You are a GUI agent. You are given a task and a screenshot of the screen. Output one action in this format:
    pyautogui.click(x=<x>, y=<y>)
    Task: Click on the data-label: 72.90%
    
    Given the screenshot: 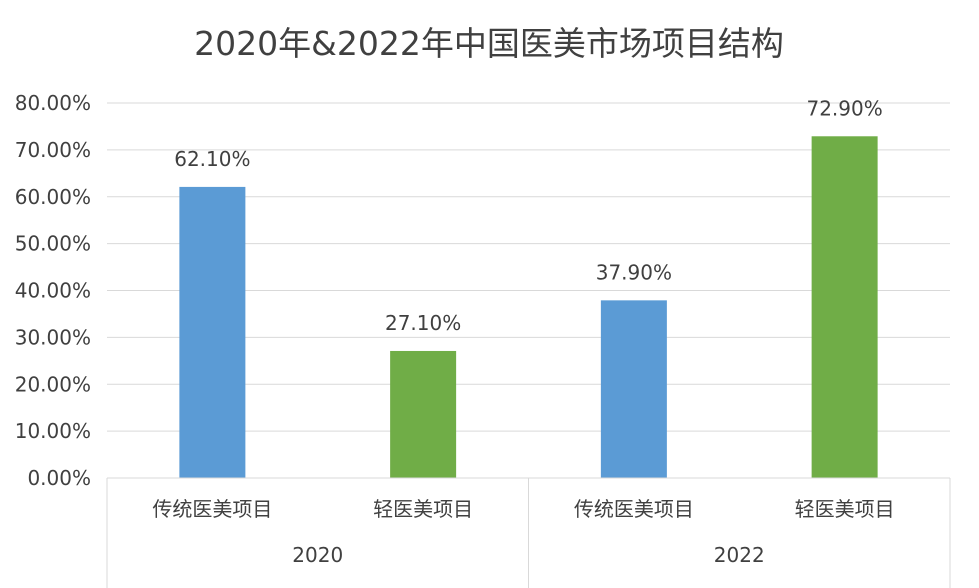 What is the action you would take?
    pyautogui.click(x=844, y=108)
    